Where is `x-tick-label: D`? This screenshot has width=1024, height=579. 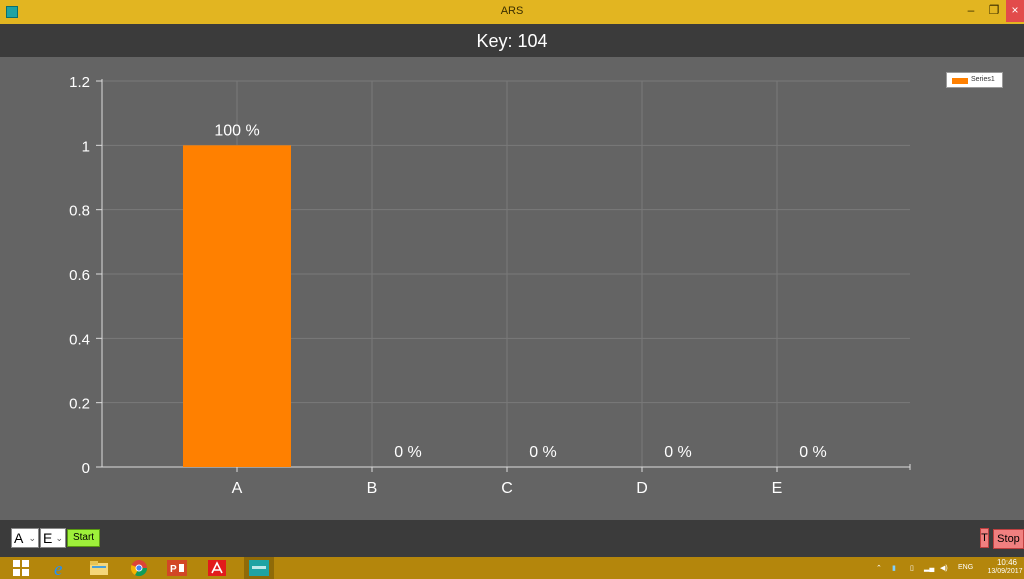
x-tick-label: D is located at coordinates (642, 488).